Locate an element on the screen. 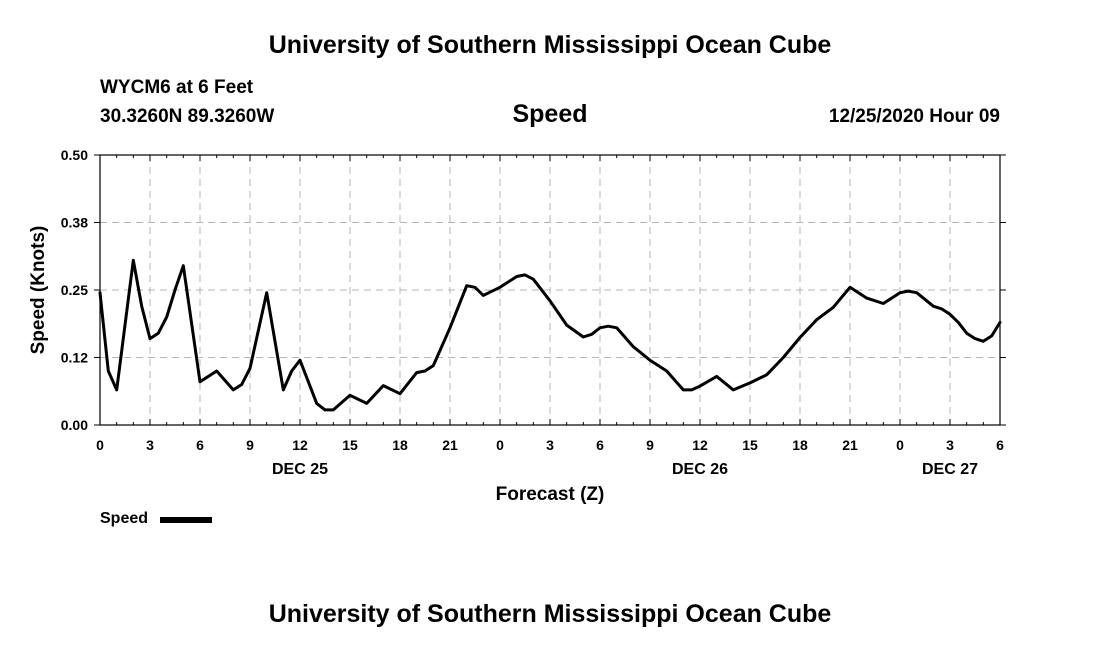 The height and width of the screenshot is (650, 1100). day-label: DEC 25 is located at coordinates (300, 469).